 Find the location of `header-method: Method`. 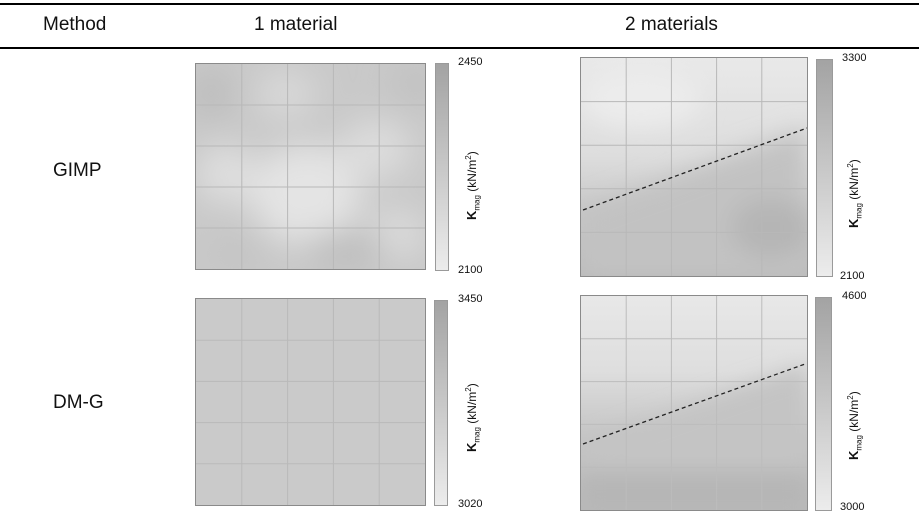

header-method: Method is located at coordinates (75, 24).